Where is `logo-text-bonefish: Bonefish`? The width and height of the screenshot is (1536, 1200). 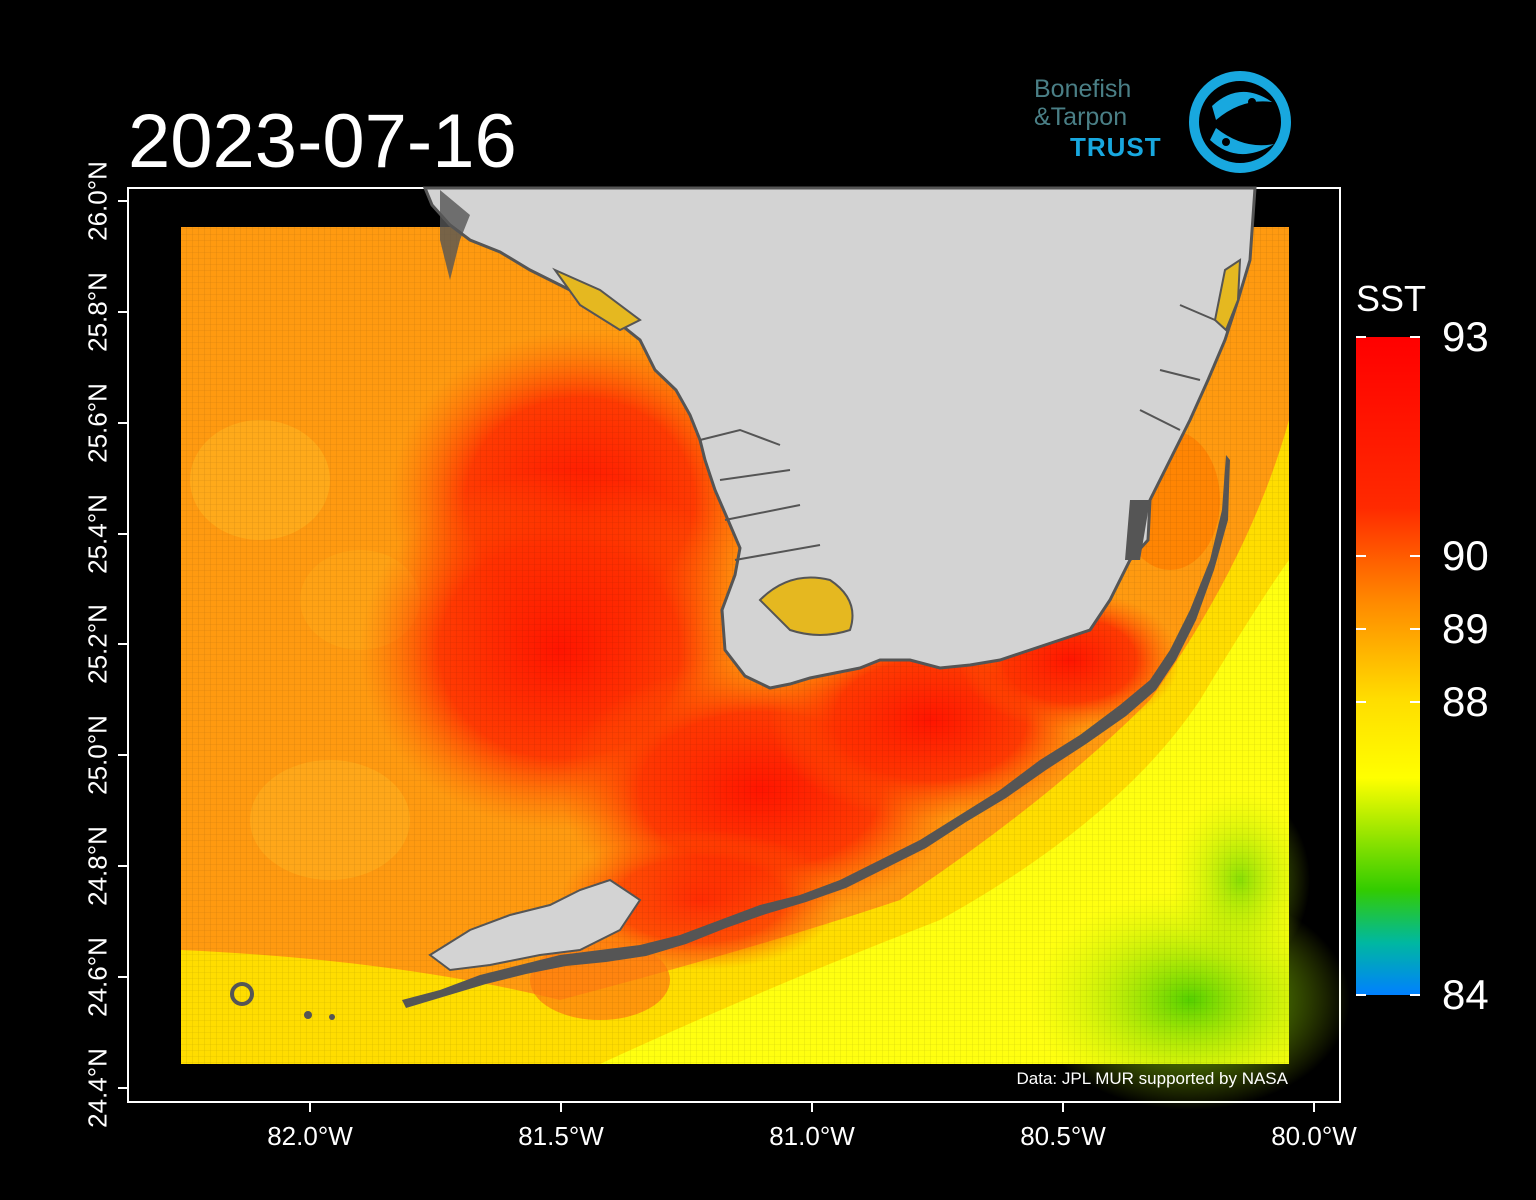
logo-text-bonefish: Bonefish is located at coordinates (1083, 89).